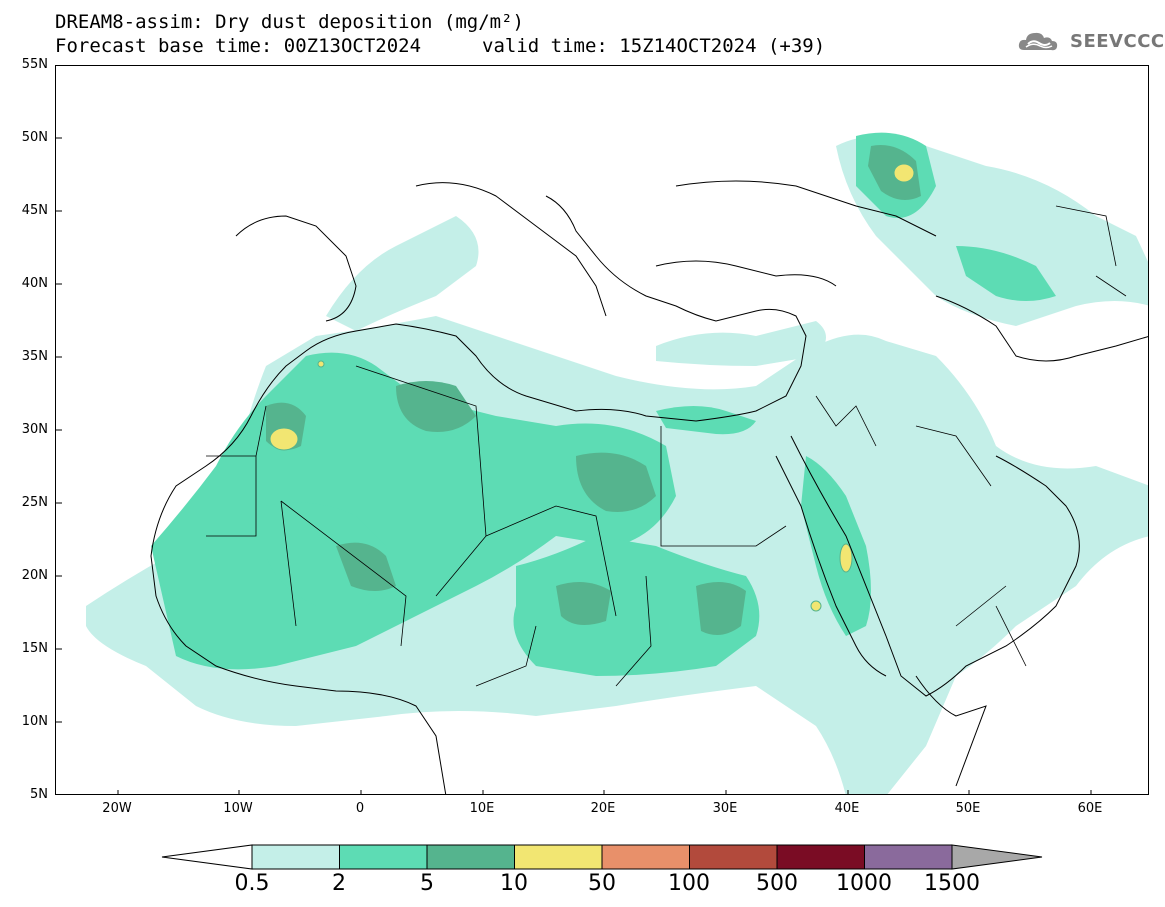 The height and width of the screenshot is (907, 1165). What do you see at coordinates (25, 502) in the screenshot?
I see `lat-label: 25N` at bounding box center [25, 502].